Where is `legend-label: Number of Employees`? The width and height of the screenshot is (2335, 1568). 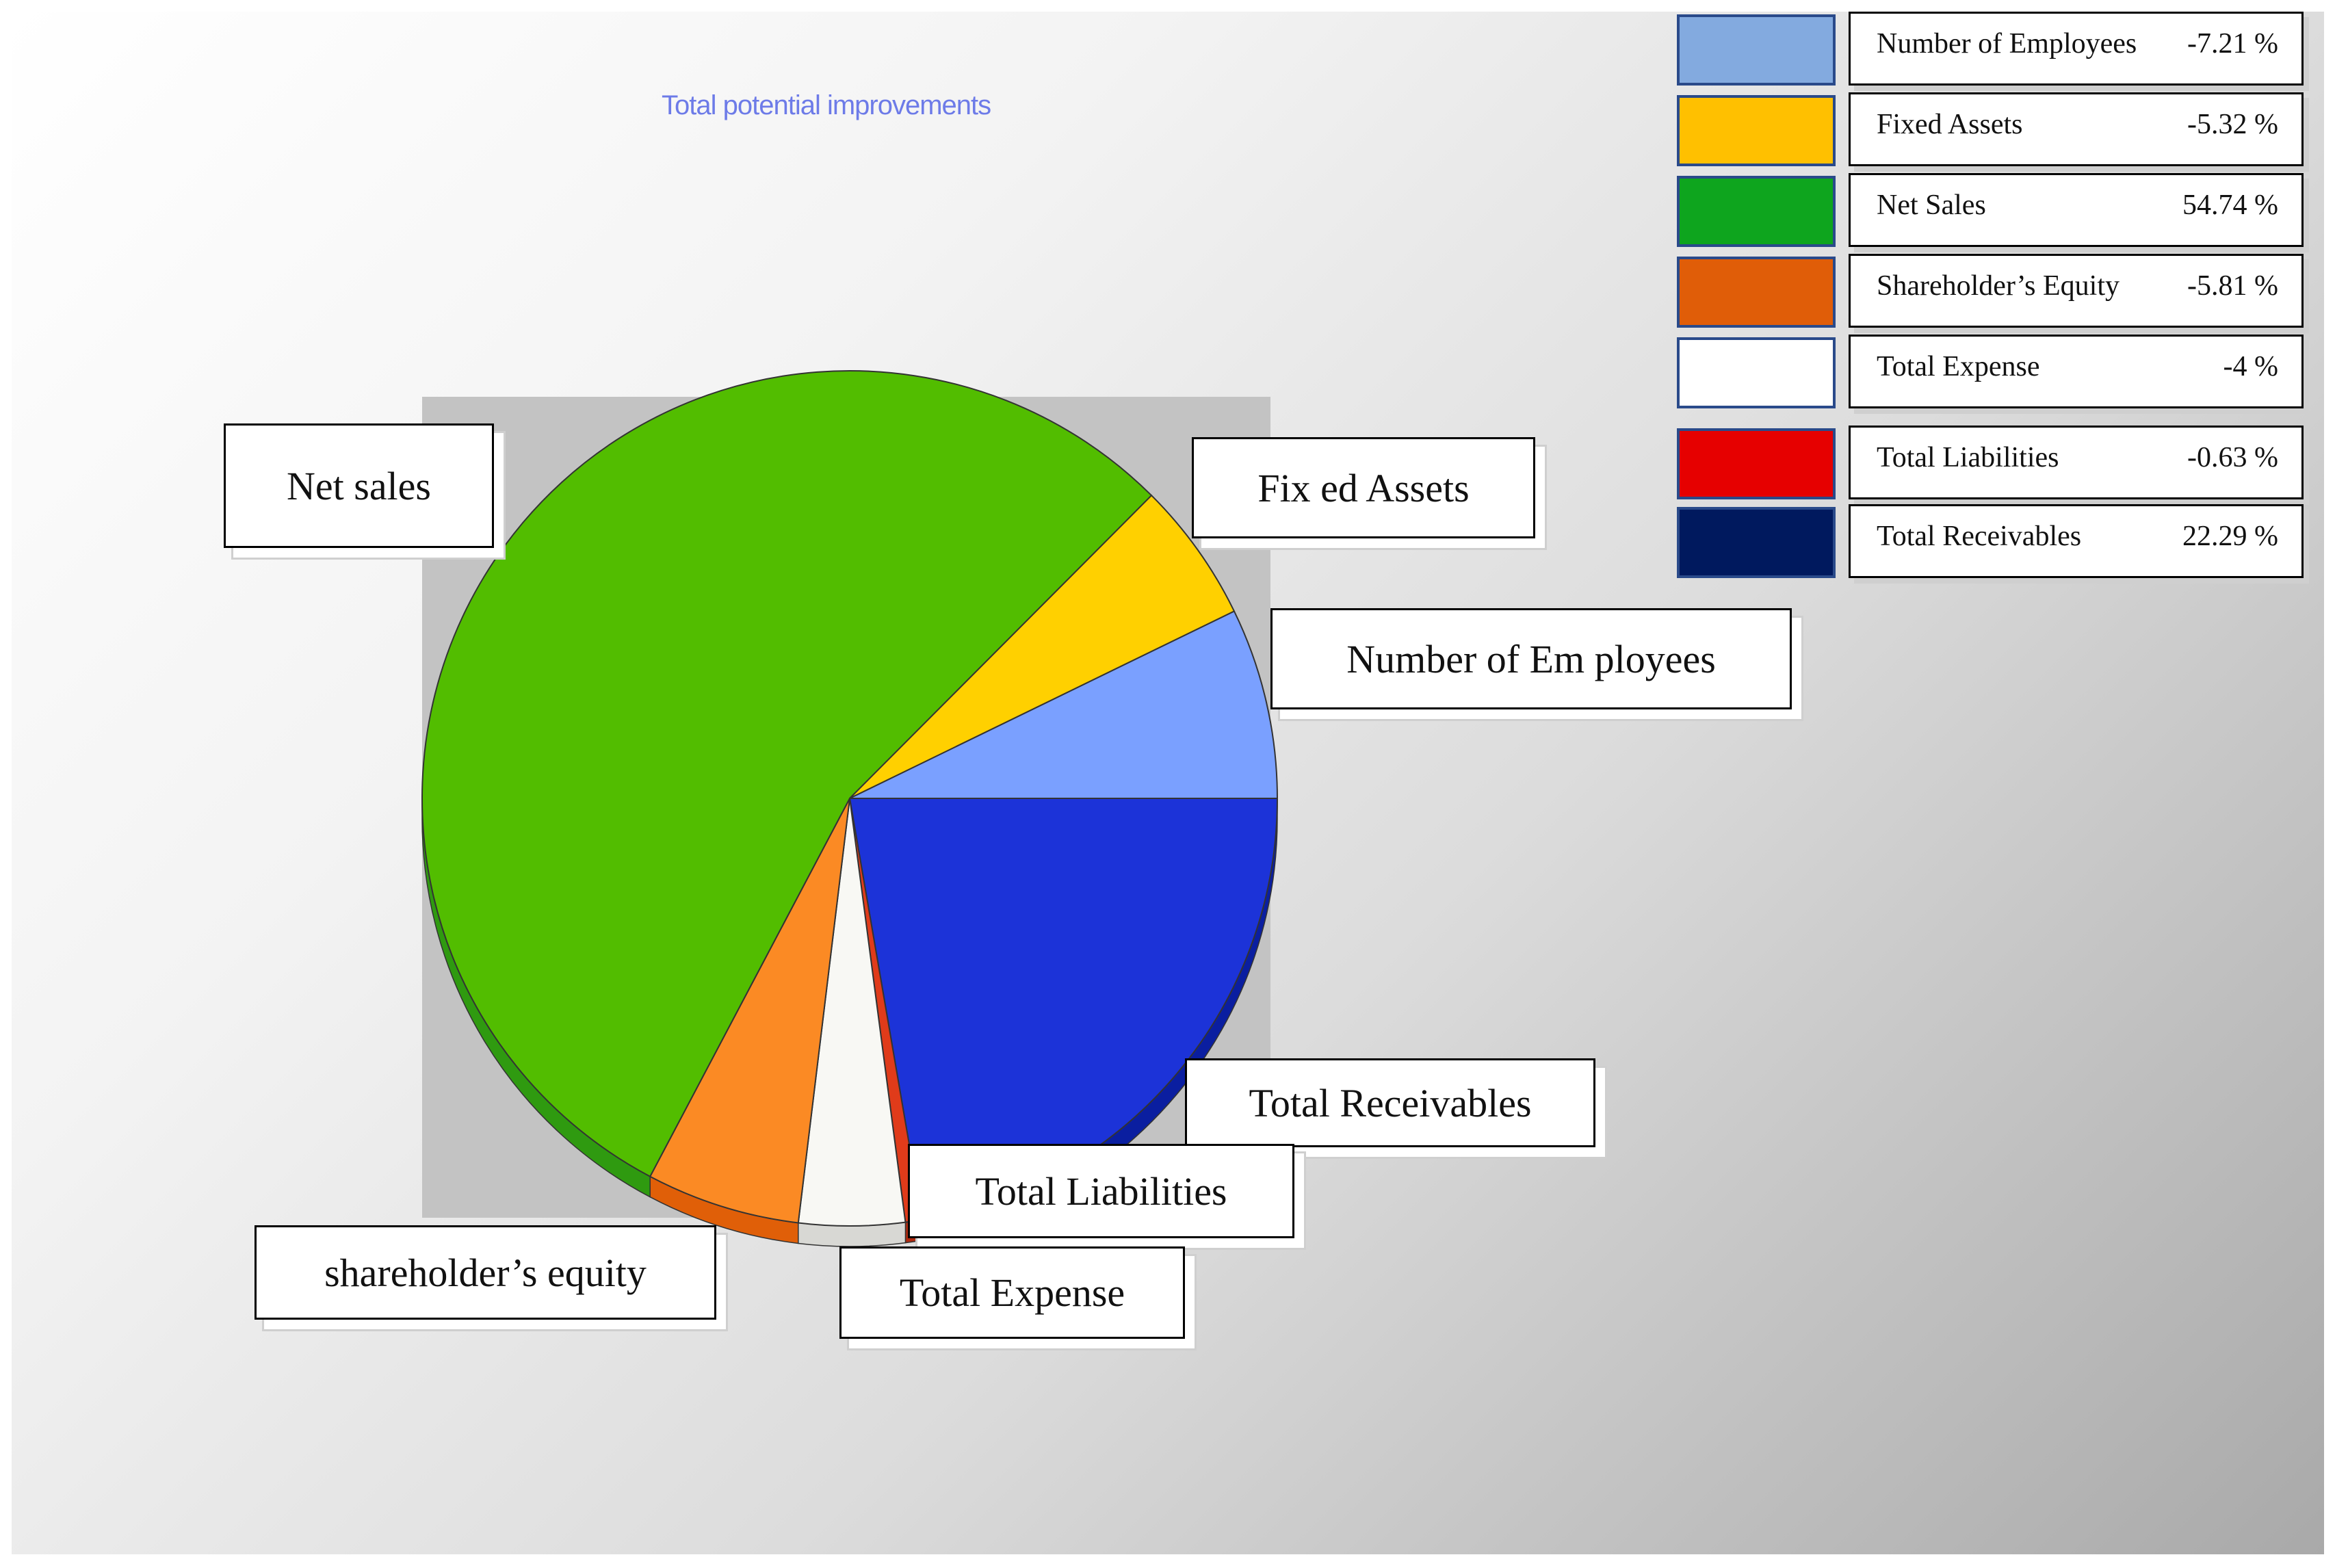
legend-label: Number of Employees is located at coordinates (2007, 44).